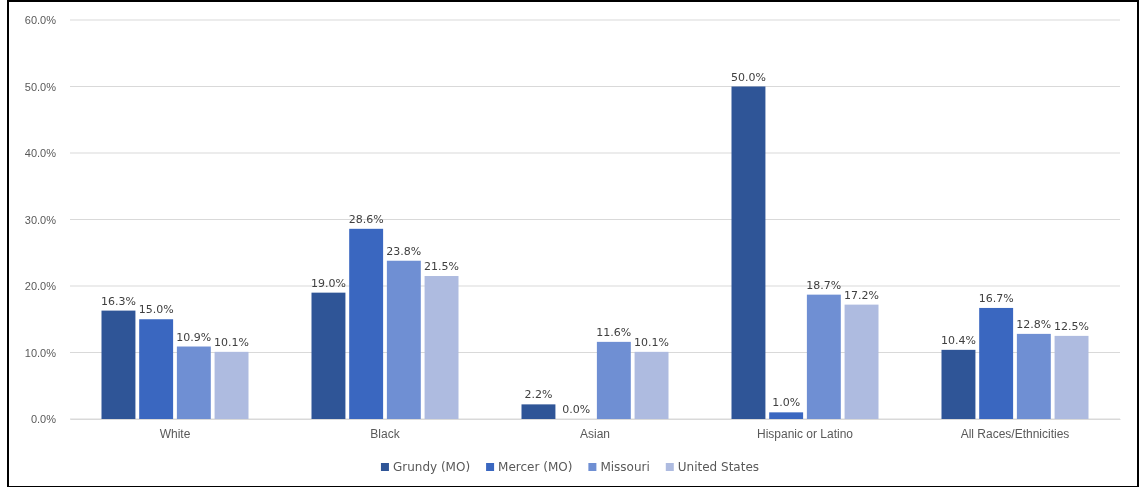 Image resolution: width=1140 pixels, height=487 pixels. What do you see at coordinates (614, 332) in the screenshot?
I see `text: 11.6%` at bounding box center [614, 332].